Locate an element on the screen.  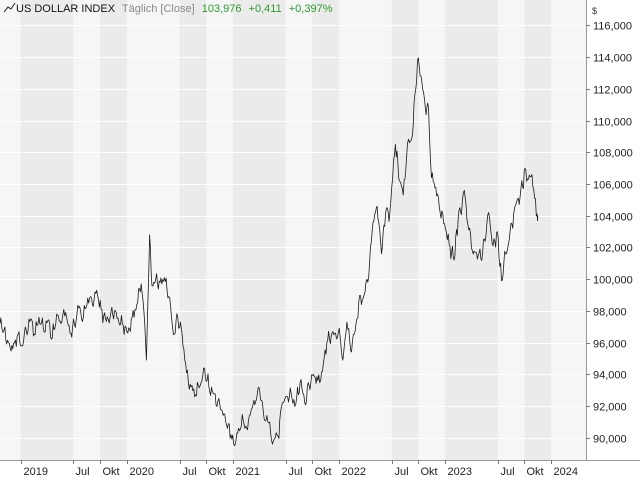
y-tick-label: 112,000 is located at coordinates (612, 91).